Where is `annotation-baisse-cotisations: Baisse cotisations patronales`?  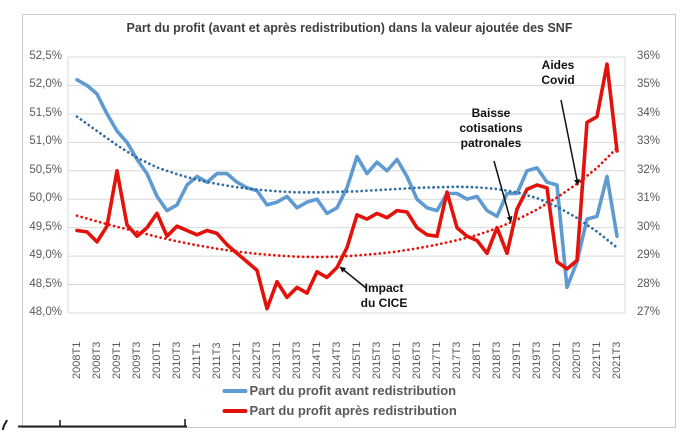
annotation-baisse-cotisations: Baisse cotisations patronales is located at coordinates (491, 128).